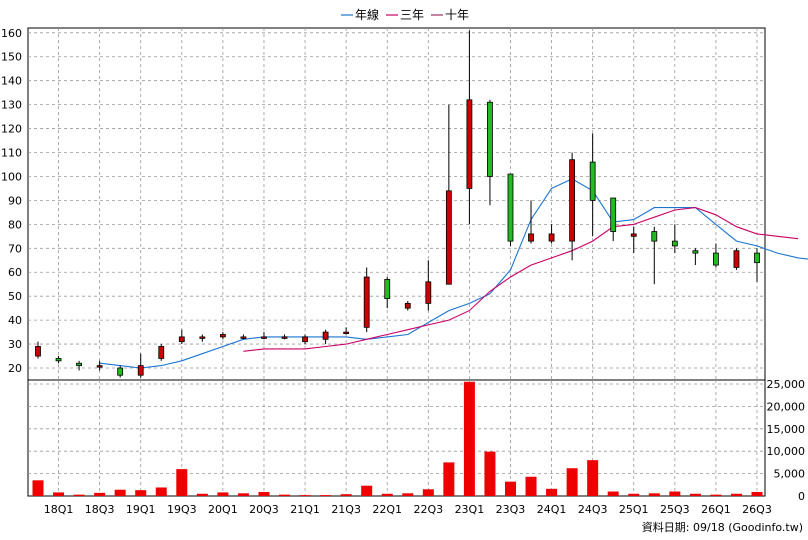 The height and width of the screenshot is (540, 808). I want to click on x-tick-label: 21Q3, so click(346, 509).